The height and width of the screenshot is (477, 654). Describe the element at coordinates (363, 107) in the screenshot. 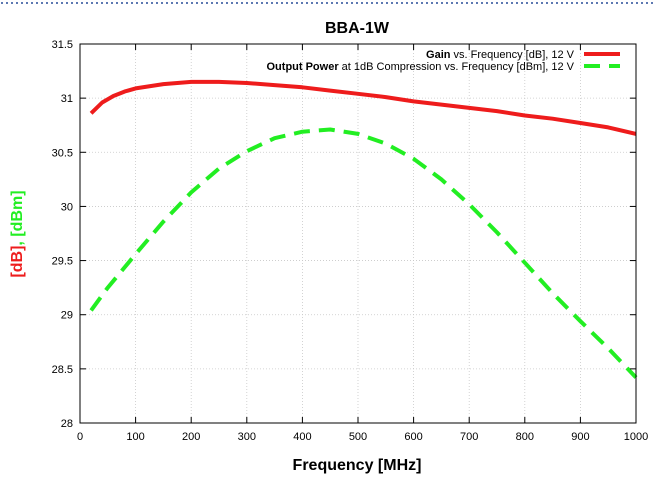

I see `gain-series-line` at that location.